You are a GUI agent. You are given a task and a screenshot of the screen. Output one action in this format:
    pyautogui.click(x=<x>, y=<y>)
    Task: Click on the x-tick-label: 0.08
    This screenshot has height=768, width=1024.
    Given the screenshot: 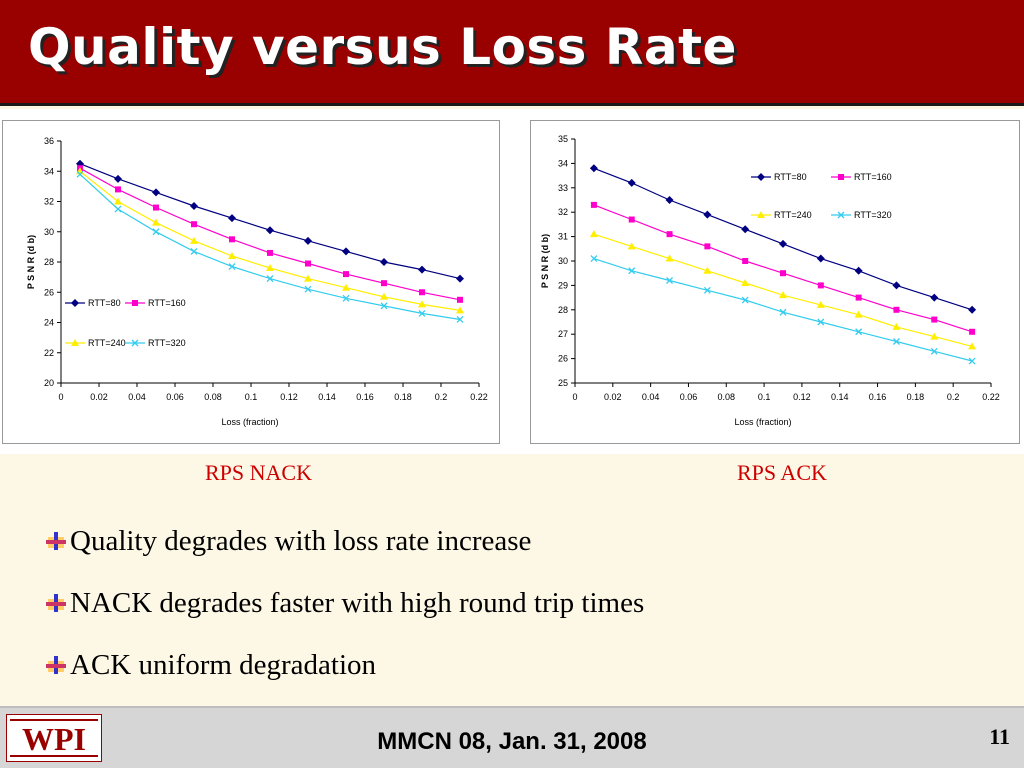 What is the action you would take?
    pyautogui.click(x=213, y=397)
    